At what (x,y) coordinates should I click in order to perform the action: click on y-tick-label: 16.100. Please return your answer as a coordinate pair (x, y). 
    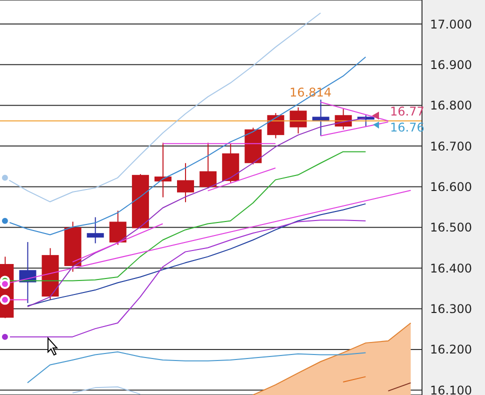
    Looking at the image, I should click on (451, 389).